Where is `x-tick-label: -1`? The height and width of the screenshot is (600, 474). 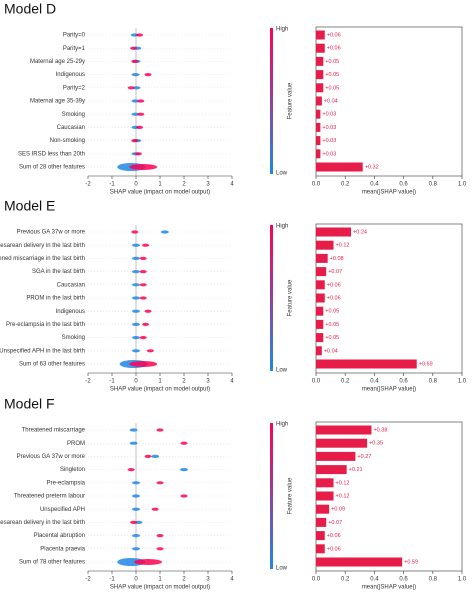
x-tick-label: -1 is located at coordinates (112, 382).